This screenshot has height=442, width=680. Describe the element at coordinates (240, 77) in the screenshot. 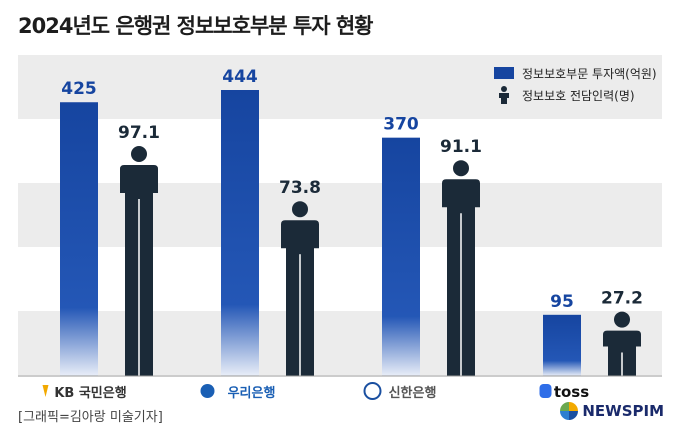

I see `investment-value-label: 444` at that location.